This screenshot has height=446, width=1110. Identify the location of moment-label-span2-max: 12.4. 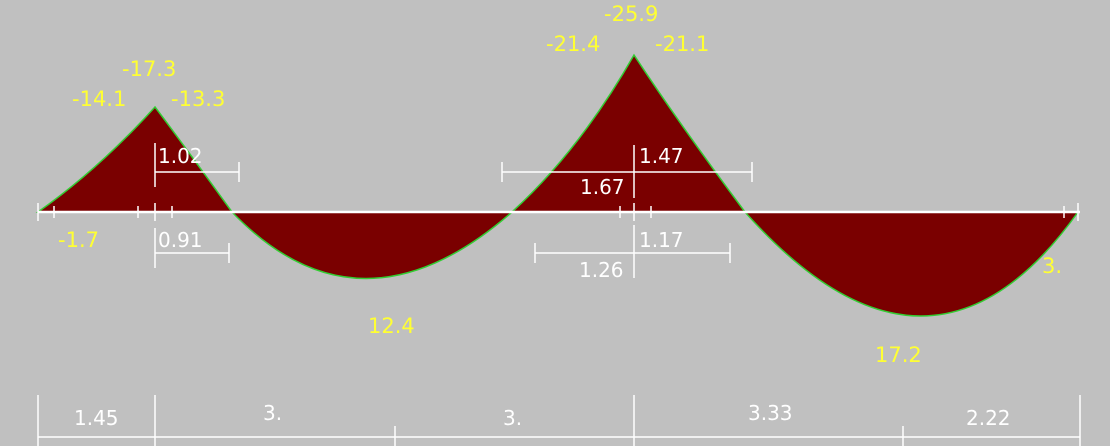
(391, 326).